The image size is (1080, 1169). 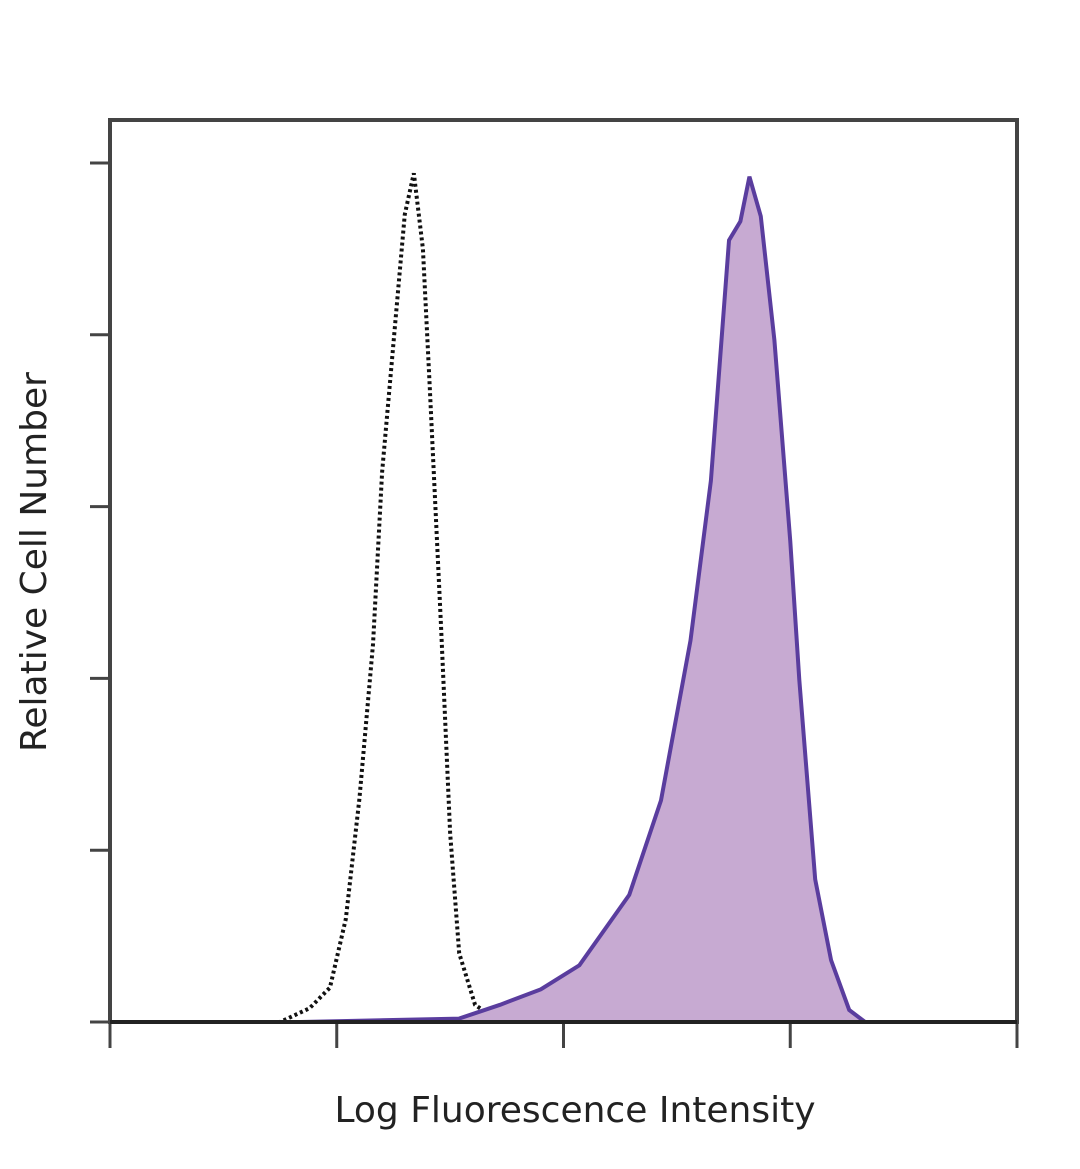 I want to click on y-axis-label: Relative Cell Number, so click(x=34, y=562).